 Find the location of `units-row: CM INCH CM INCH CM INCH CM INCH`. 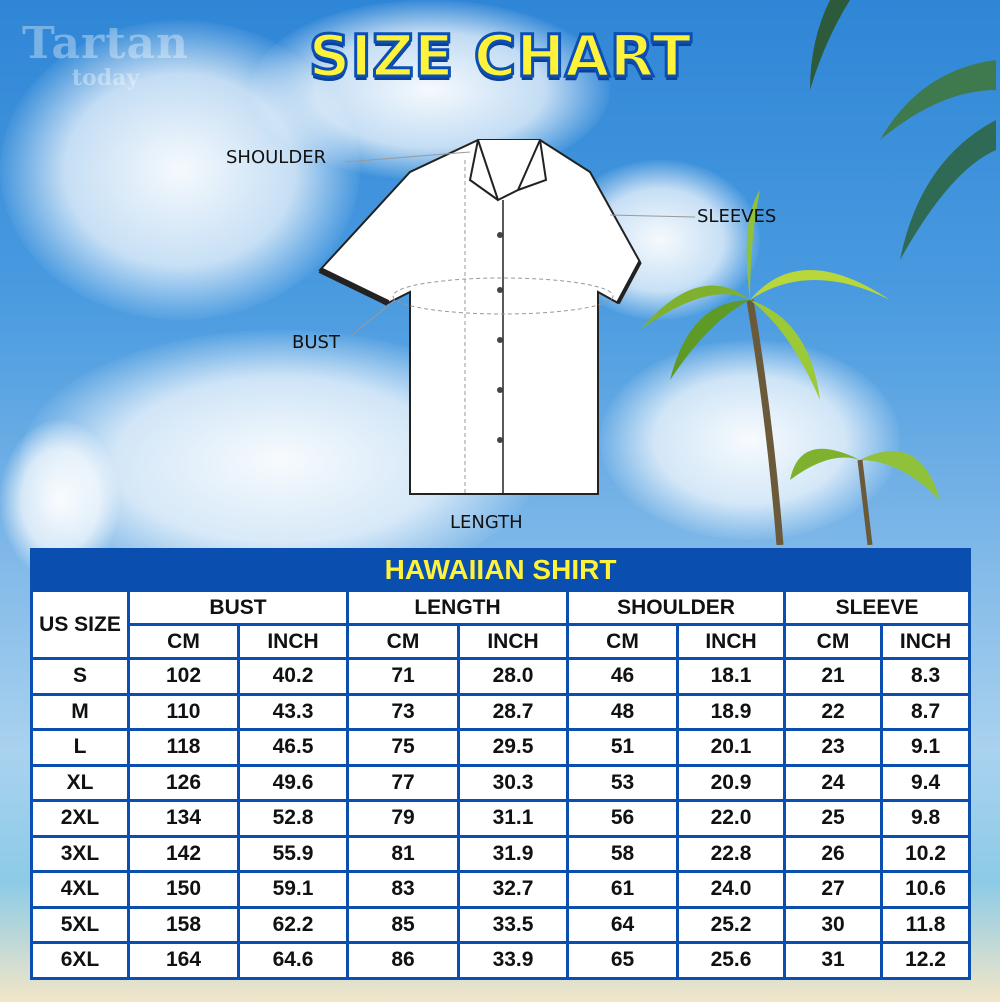

units-row: CM INCH CM INCH CM INCH CM INCH is located at coordinates (502, 641).